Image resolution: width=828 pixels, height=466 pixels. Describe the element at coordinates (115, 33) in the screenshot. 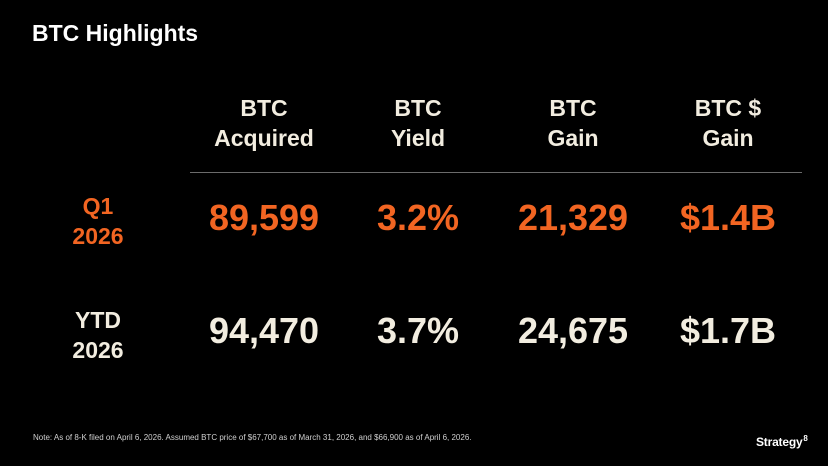

I see `slide-title: BTC Highlights` at that location.